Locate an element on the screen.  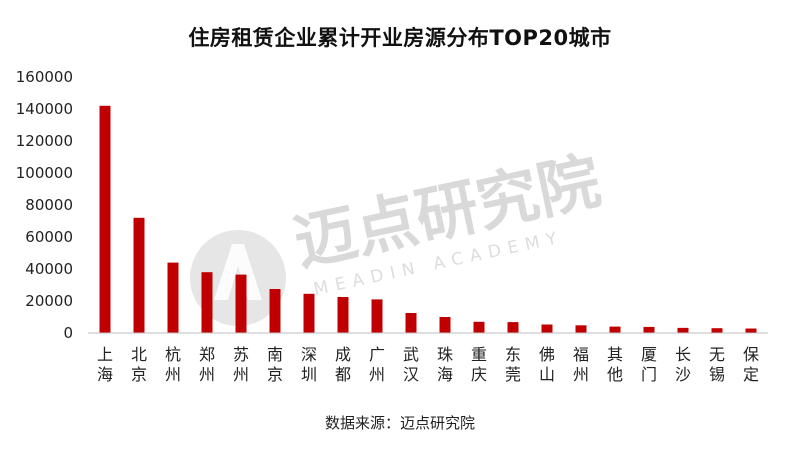
x-tick-label: 厦门 is located at coordinates (649, 364).